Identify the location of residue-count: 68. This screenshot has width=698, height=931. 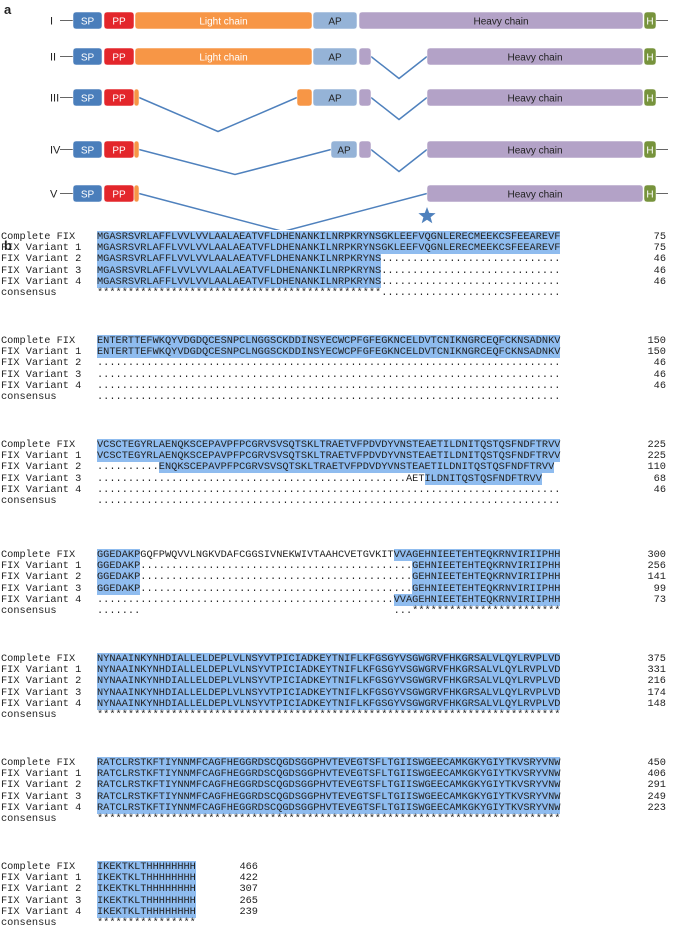
(659, 478).